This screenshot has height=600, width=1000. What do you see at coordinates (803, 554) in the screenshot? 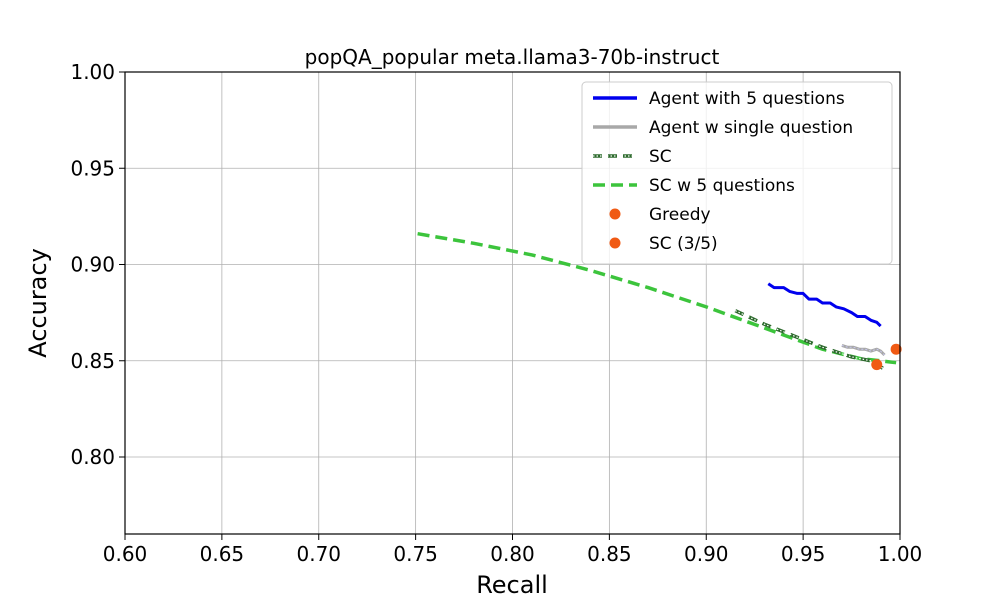
I see `x-tick-label: 0.95` at bounding box center [803, 554].